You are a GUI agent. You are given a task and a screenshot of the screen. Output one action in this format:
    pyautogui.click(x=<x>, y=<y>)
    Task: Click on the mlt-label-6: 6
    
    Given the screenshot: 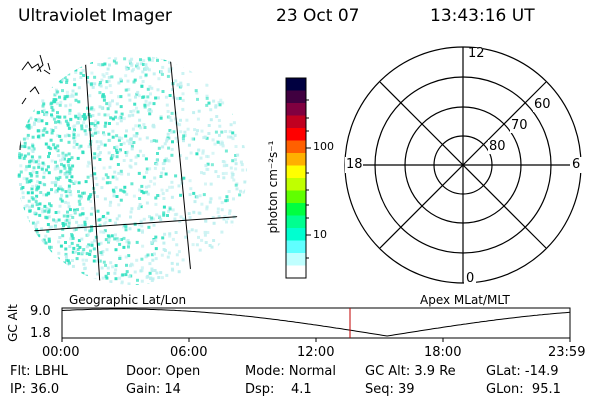 What is the action you would take?
    pyautogui.click(x=576, y=164)
    